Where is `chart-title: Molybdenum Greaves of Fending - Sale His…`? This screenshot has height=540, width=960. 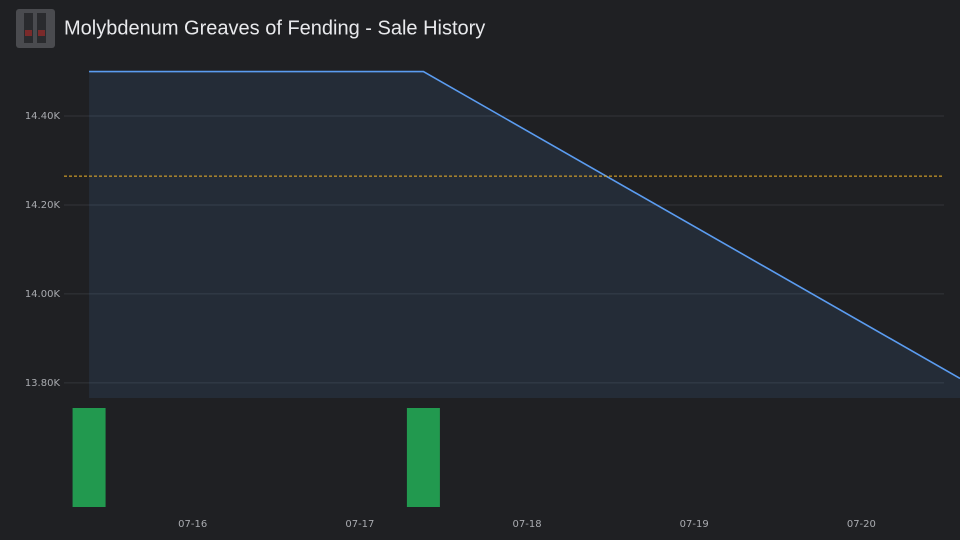
chart-title: Molybdenum Greaves of Fending - Sale His… is located at coordinates (274, 28).